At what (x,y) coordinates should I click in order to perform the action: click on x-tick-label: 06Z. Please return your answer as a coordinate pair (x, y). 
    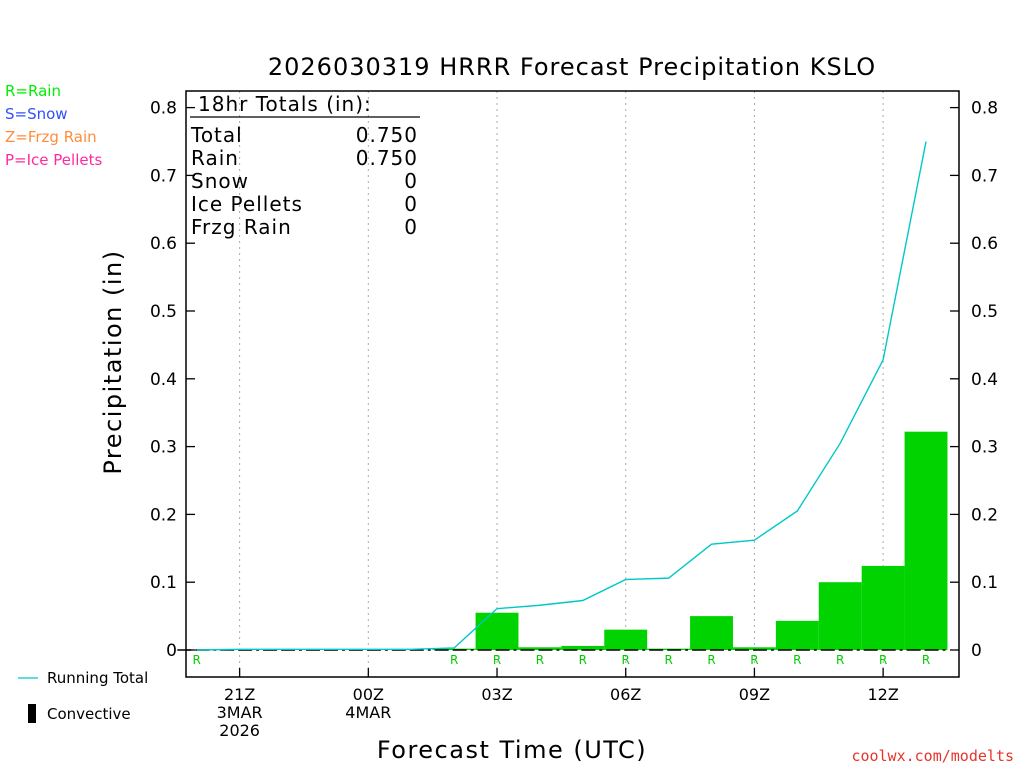
    Looking at the image, I should click on (625, 694).